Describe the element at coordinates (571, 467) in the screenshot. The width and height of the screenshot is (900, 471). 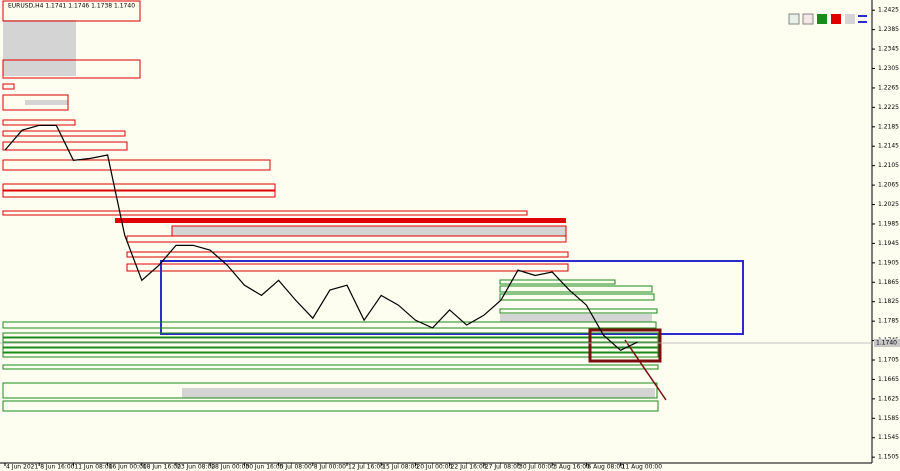
I see `x-tick-label: 3 Aug 16:00` at that location.